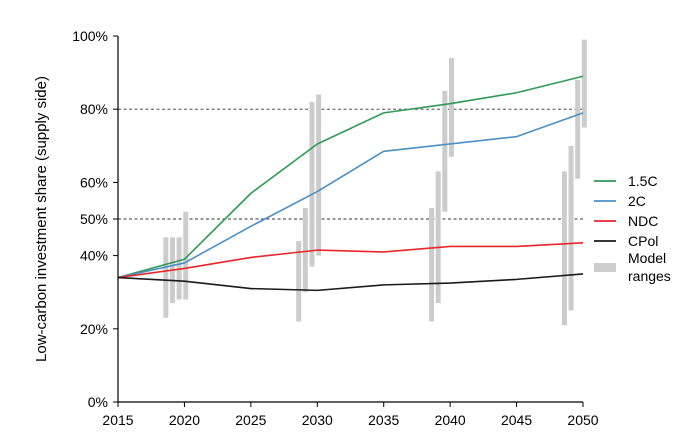 The image size is (696, 446). I want to click on x-axis-ticks: 2015 2020 2025 2030 2035 2040 2045 2050, so click(350, 415).